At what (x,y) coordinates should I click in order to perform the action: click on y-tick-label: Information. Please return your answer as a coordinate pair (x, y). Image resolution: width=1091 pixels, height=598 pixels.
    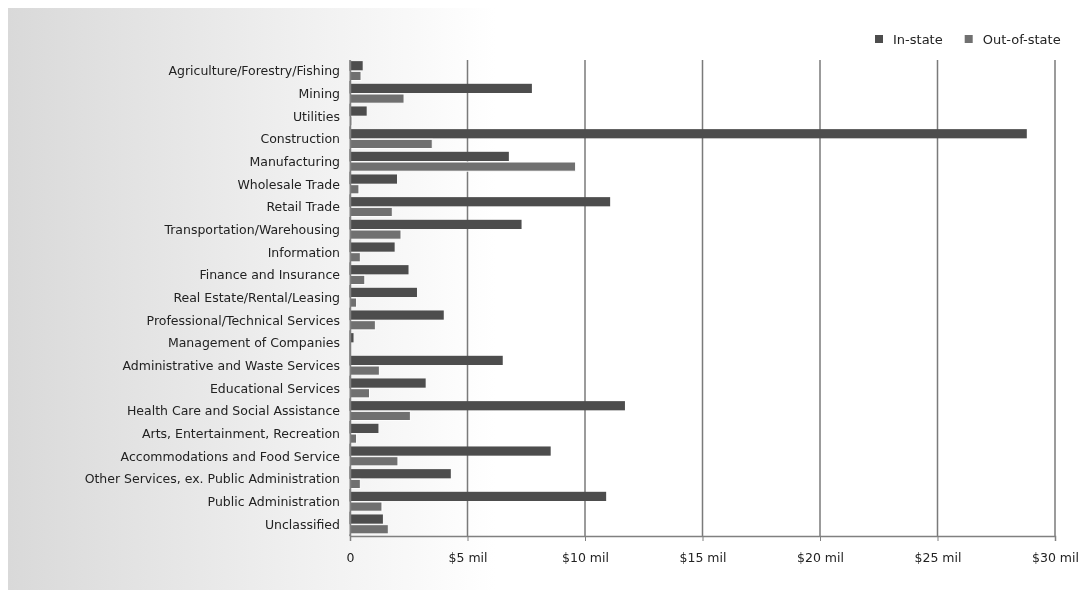
    Looking at the image, I should click on (303, 252).